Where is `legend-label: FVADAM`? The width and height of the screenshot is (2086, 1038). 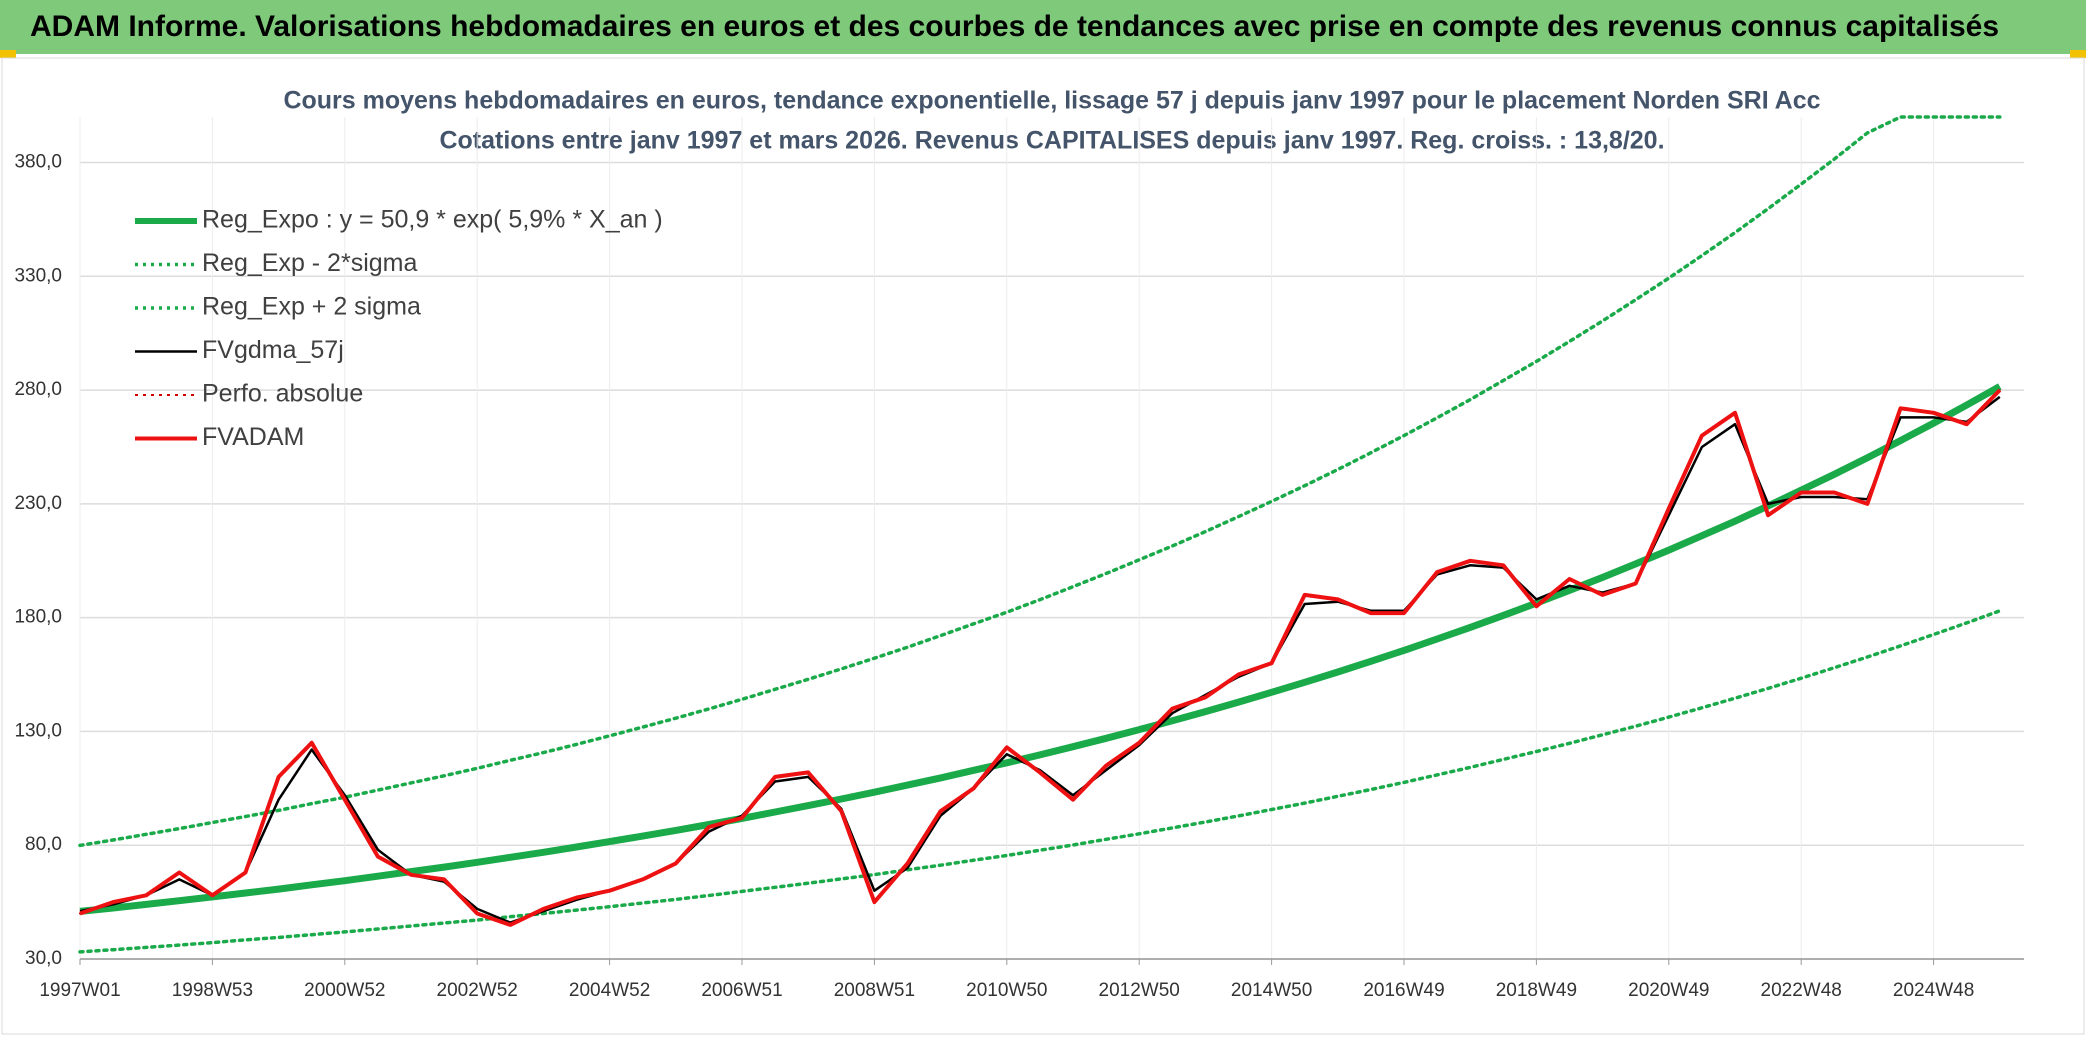
legend-label: FVADAM is located at coordinates (253, 437).